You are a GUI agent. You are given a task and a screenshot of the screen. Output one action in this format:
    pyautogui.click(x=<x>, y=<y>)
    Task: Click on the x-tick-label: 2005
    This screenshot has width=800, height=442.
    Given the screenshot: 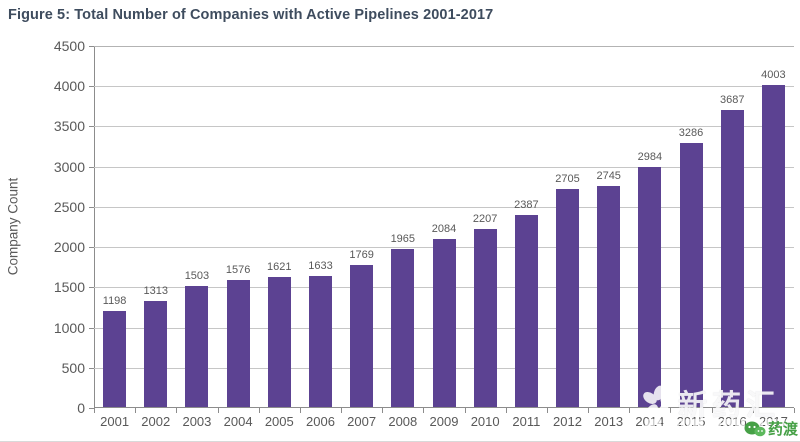 What is the action you would take?
    pyautogui.click(x=279, y=421)
    